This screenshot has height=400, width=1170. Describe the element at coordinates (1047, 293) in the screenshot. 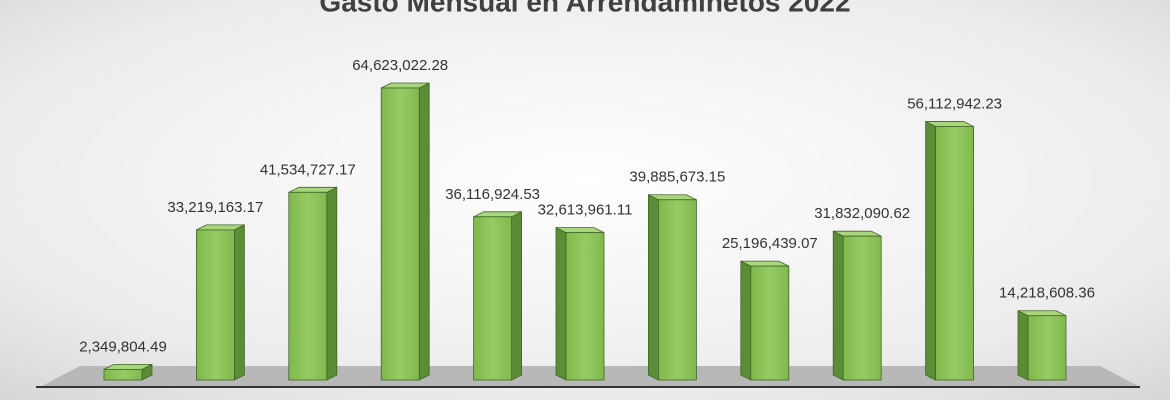

I see `data-label: 14,218,608.36` at that location.